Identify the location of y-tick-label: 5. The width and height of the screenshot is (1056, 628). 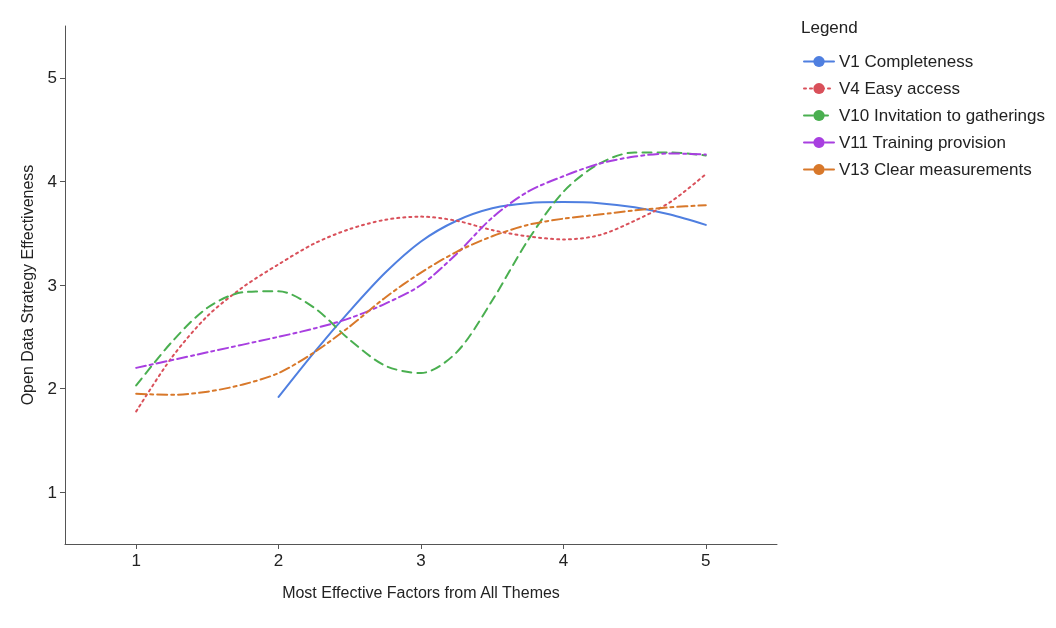
(52, 78).